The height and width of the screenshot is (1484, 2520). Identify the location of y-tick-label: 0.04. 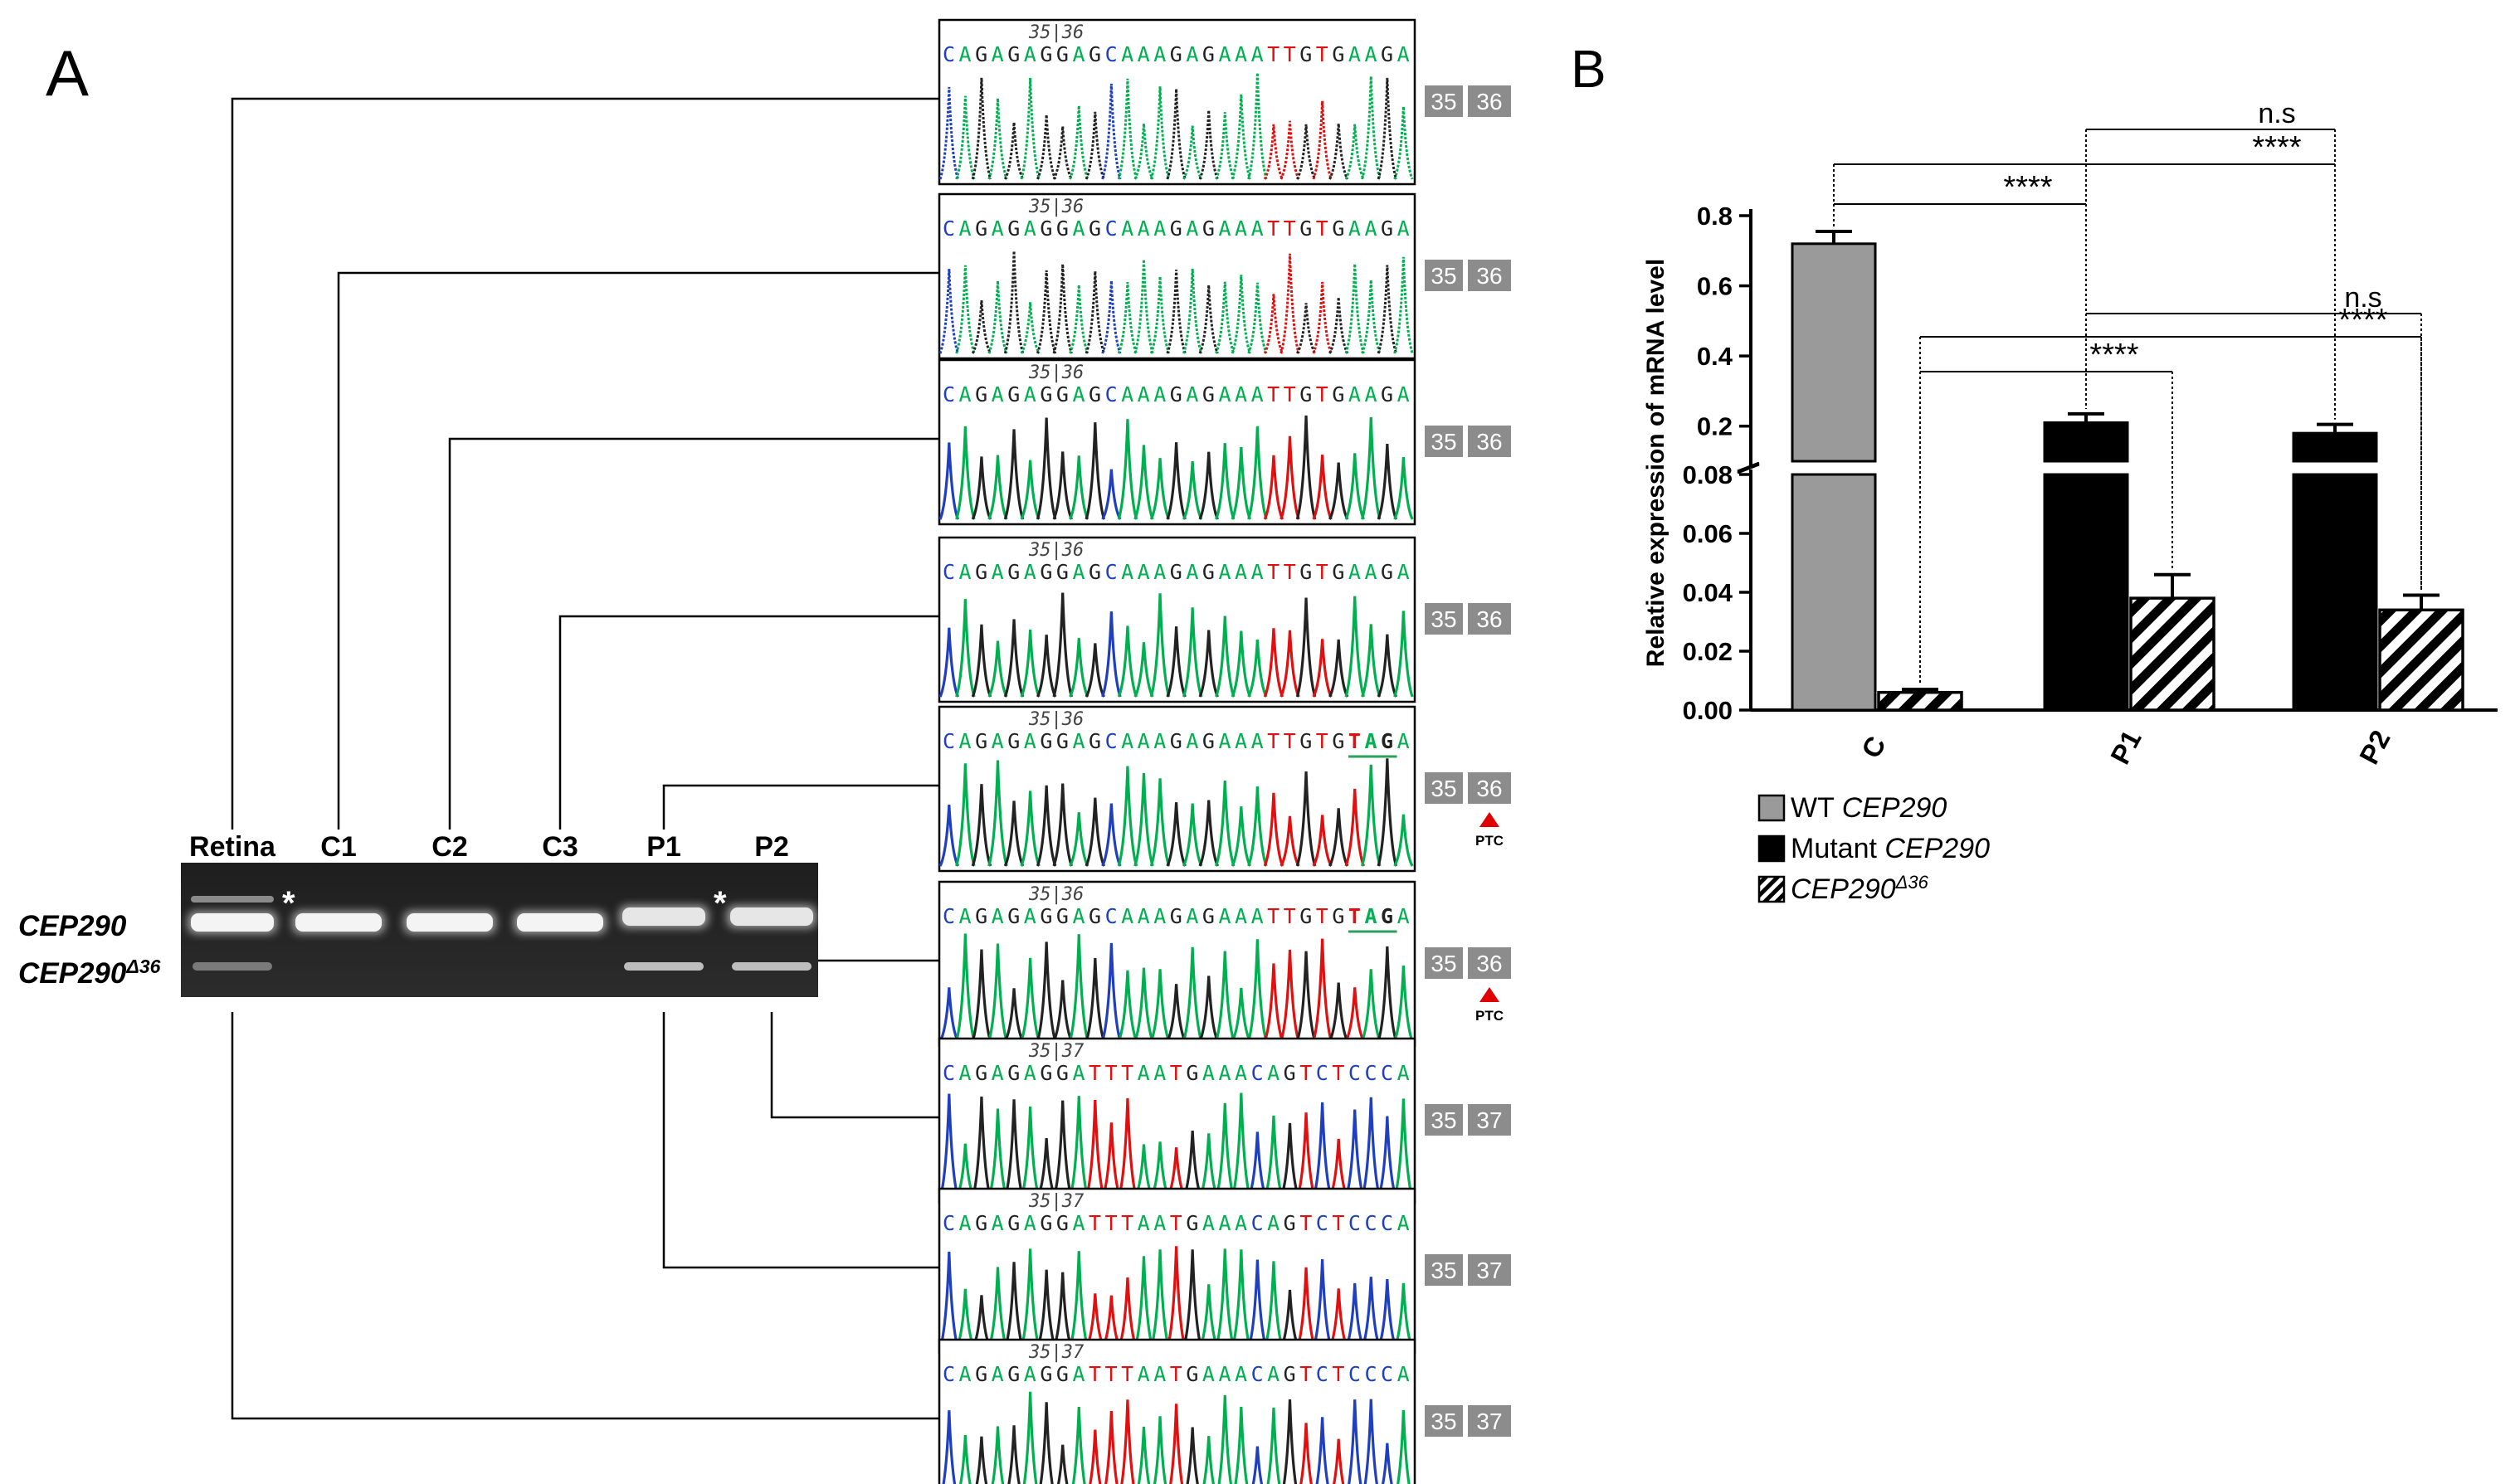
(1708, 593).